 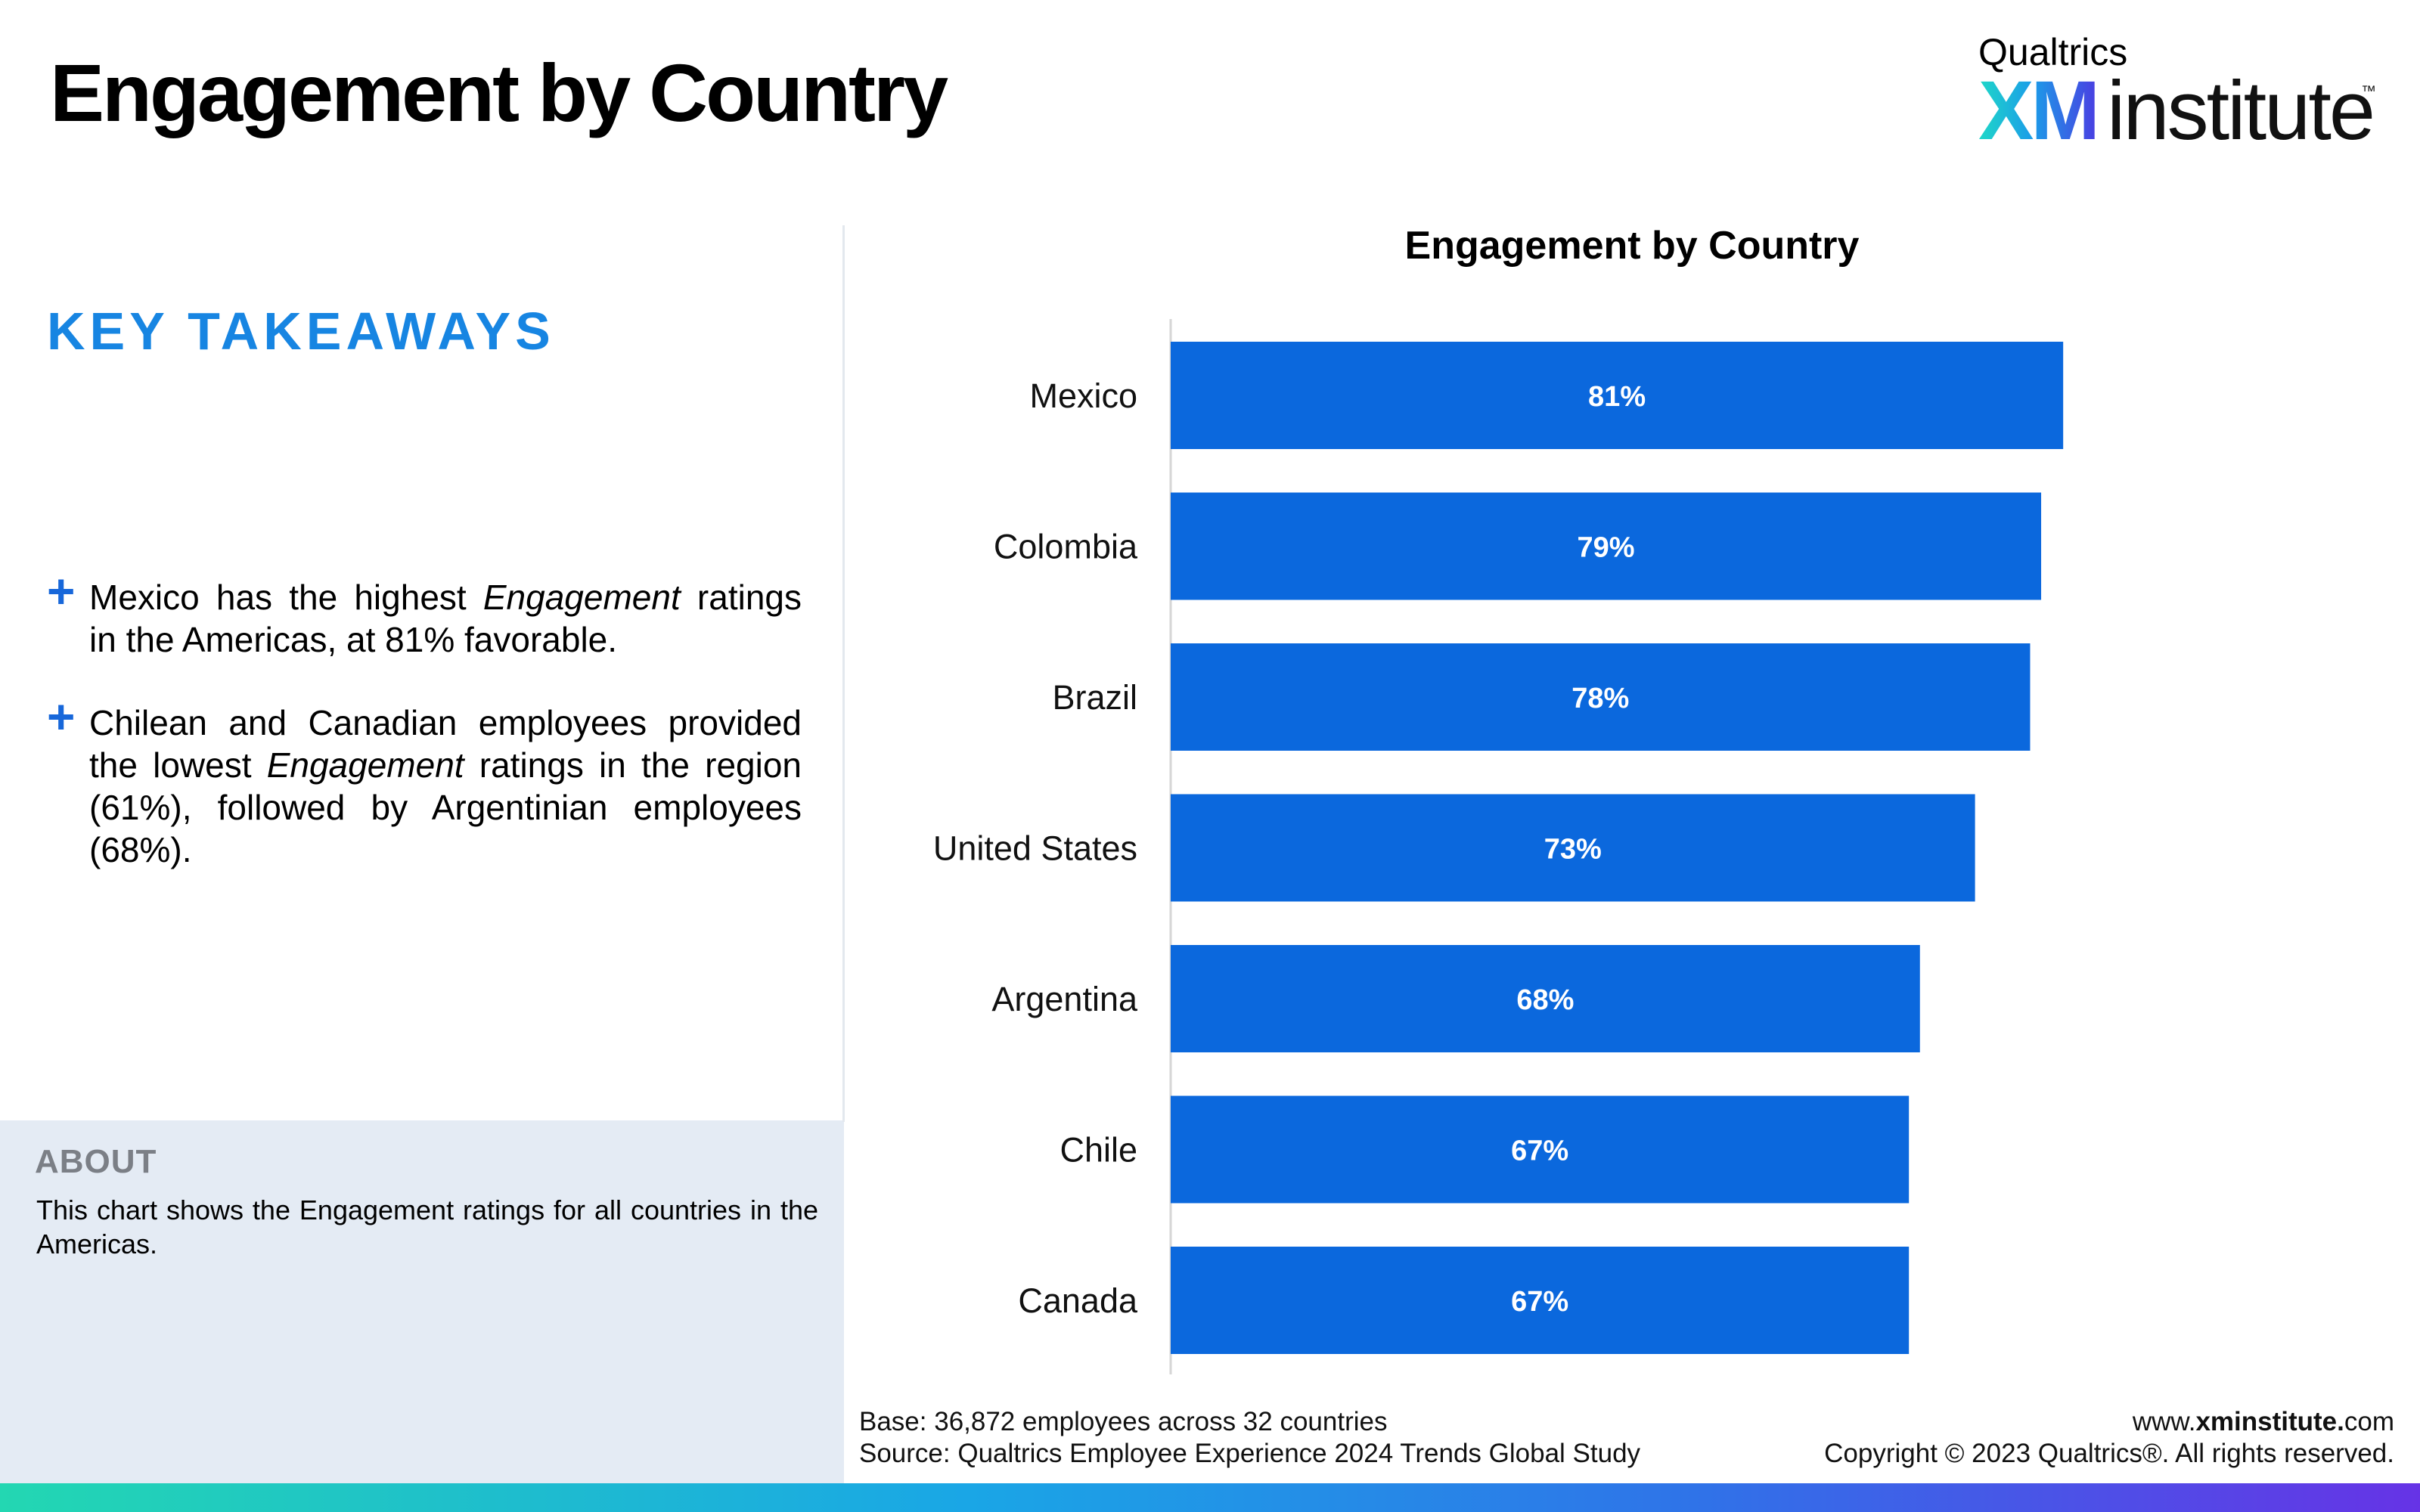 I want to click on bar-value-label: 68%, so click(x=1545, y=1000).